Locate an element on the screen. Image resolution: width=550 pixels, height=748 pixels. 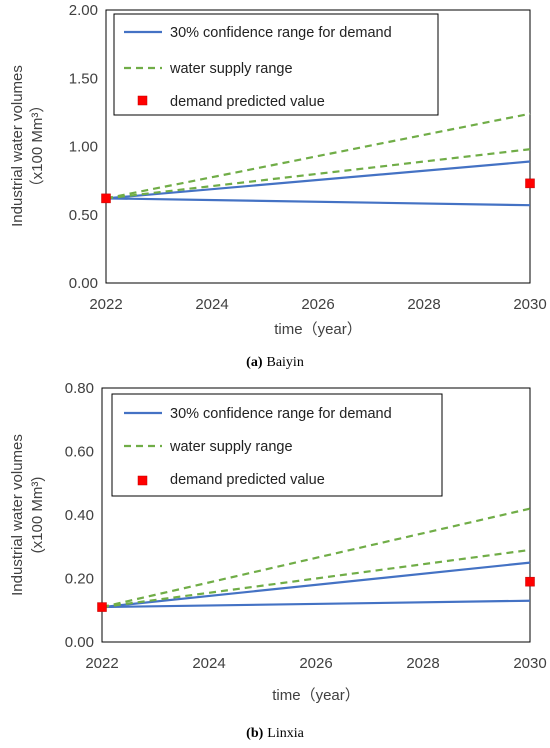
y-tick-label: 0.60 is located at coordinates (79, 452).